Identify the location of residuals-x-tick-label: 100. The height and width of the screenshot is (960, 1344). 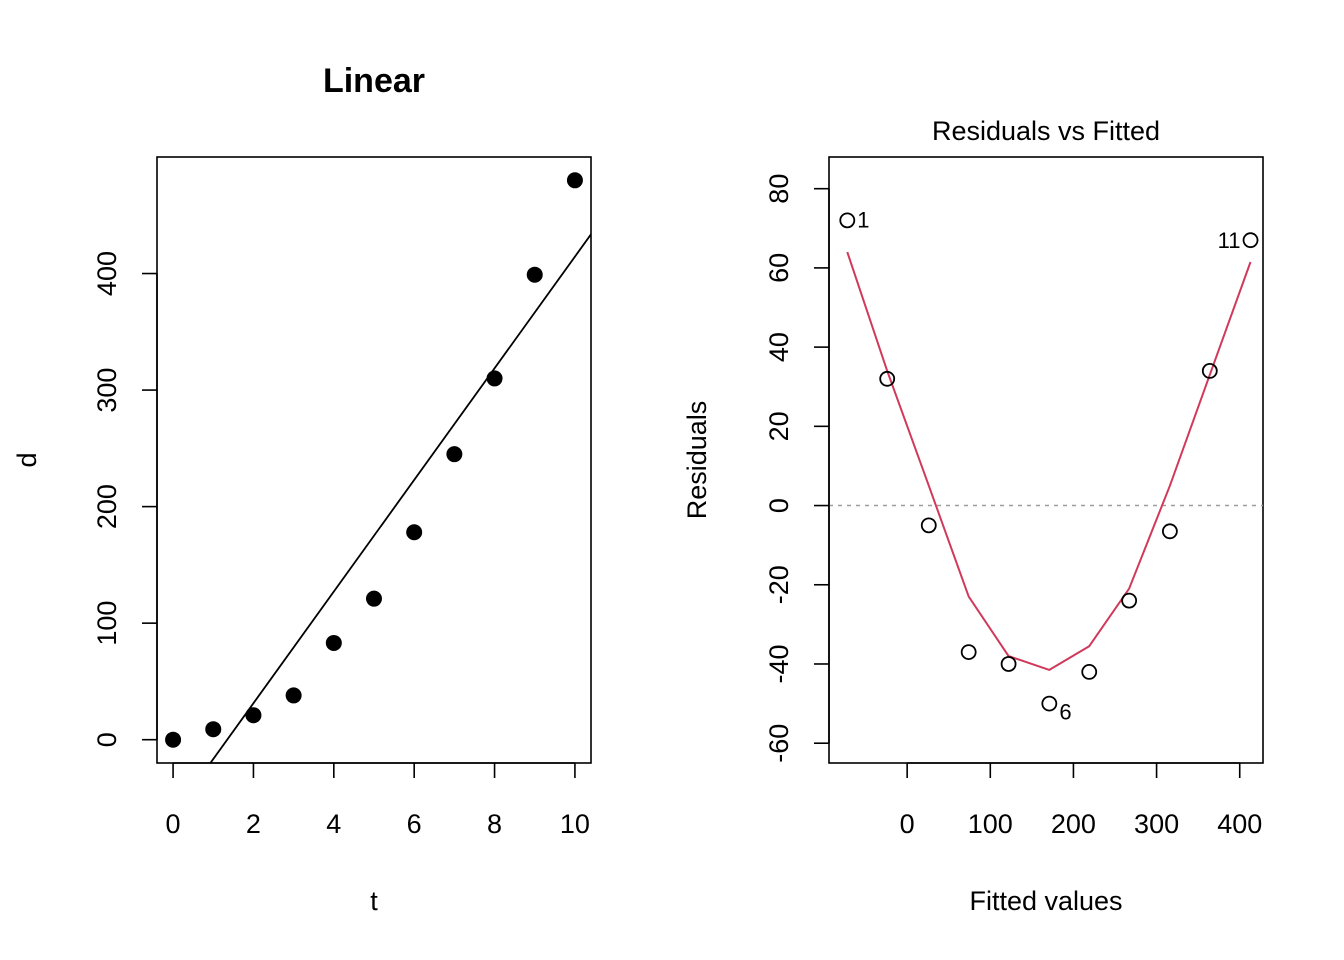
(990, 824).